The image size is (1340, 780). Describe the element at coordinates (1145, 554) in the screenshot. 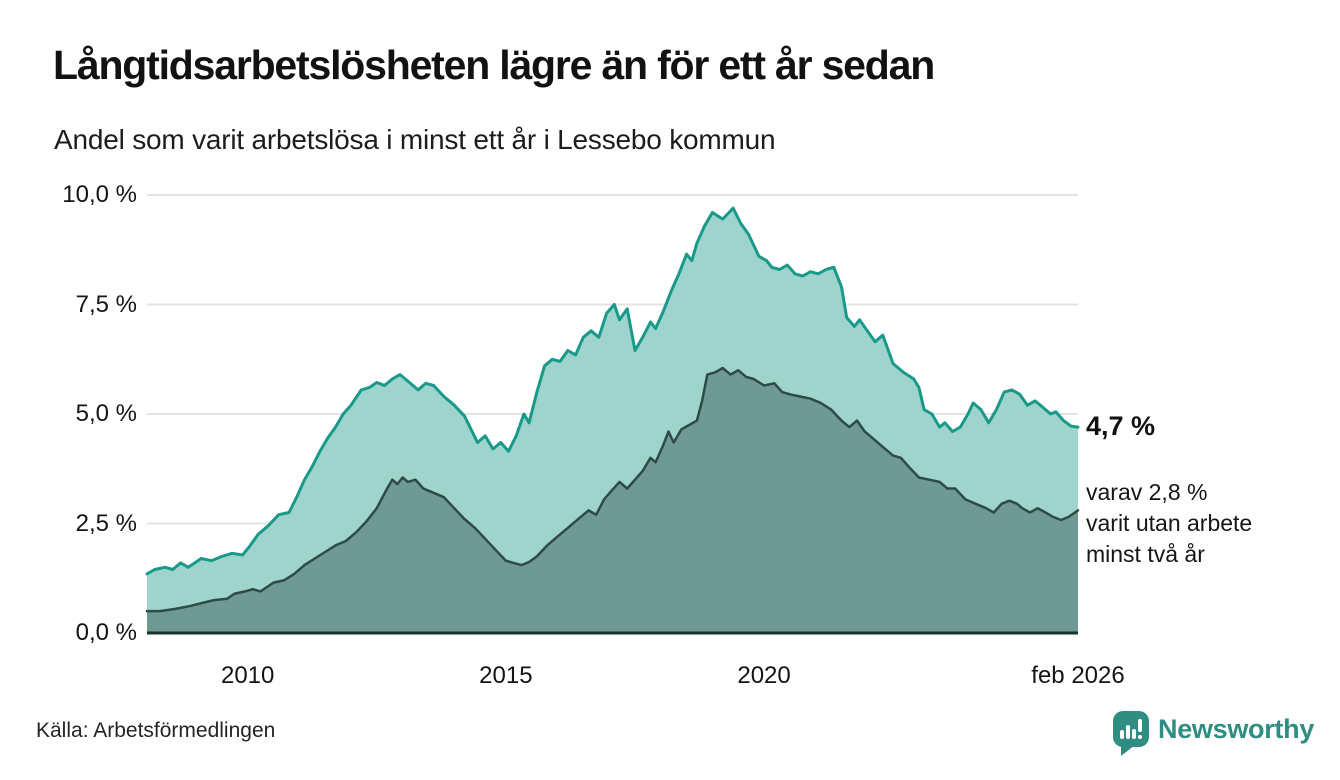

I see `secondary-annotation-line: minst två år` at that location.